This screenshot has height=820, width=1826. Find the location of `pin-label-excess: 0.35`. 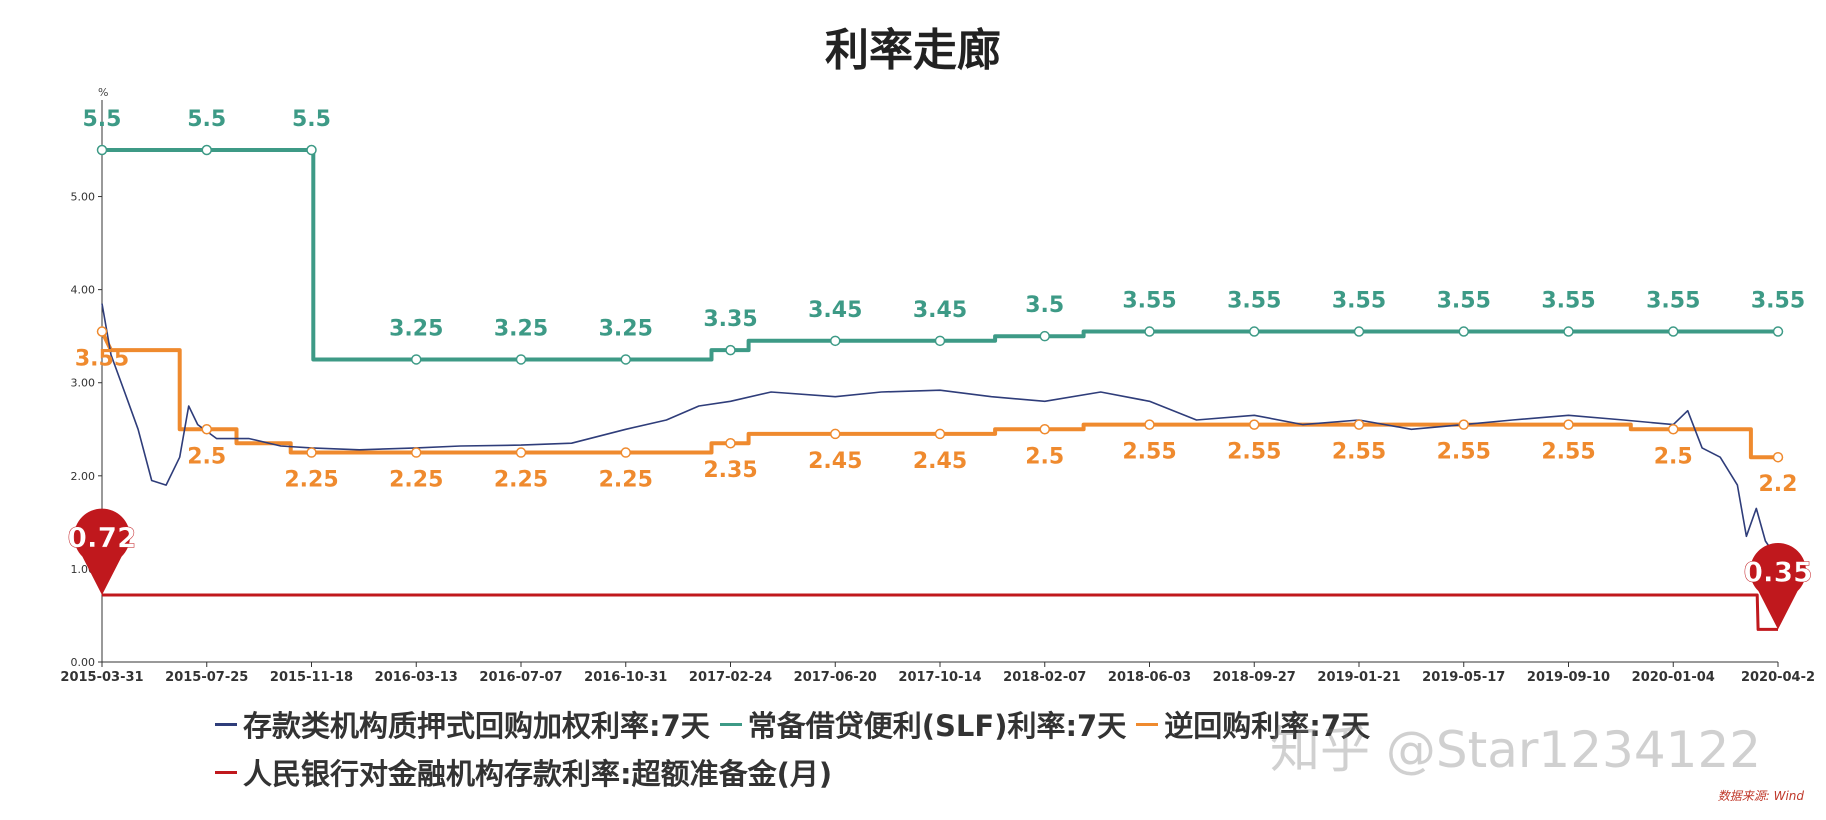

pin-label-excess: 0.35 is located at coordinates (1777, 571).